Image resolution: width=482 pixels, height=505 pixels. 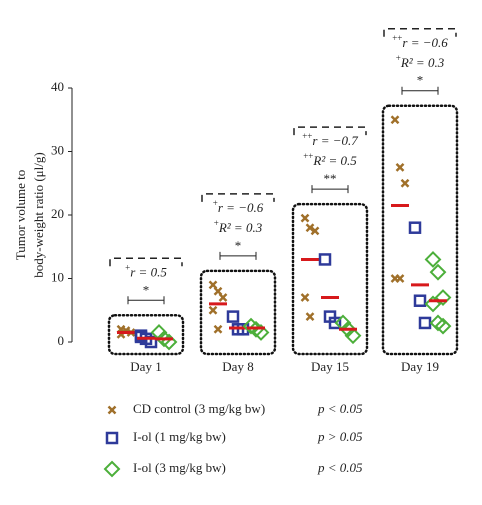 I want to click on y-tick-label: 20, so click(x=57, y=213).